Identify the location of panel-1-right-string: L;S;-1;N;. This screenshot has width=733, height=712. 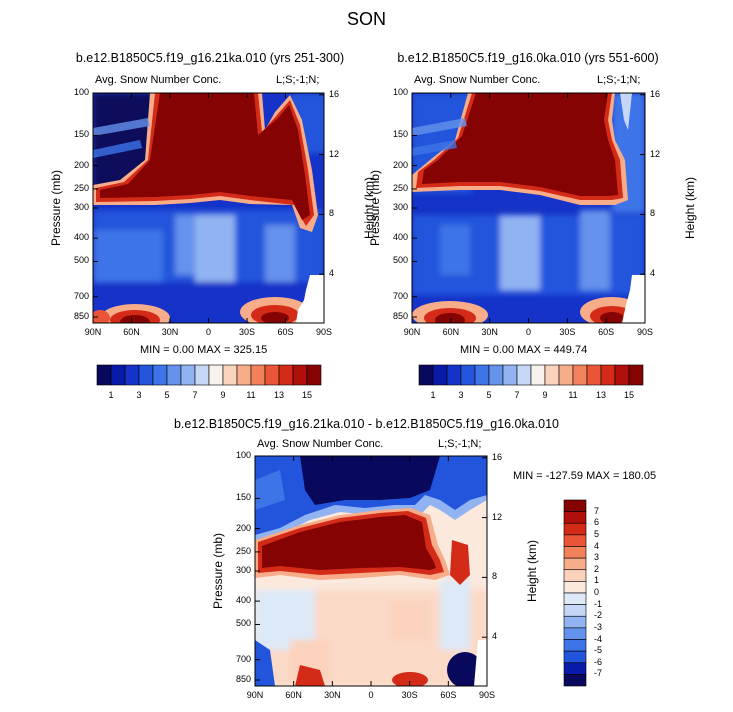
(298, 80).